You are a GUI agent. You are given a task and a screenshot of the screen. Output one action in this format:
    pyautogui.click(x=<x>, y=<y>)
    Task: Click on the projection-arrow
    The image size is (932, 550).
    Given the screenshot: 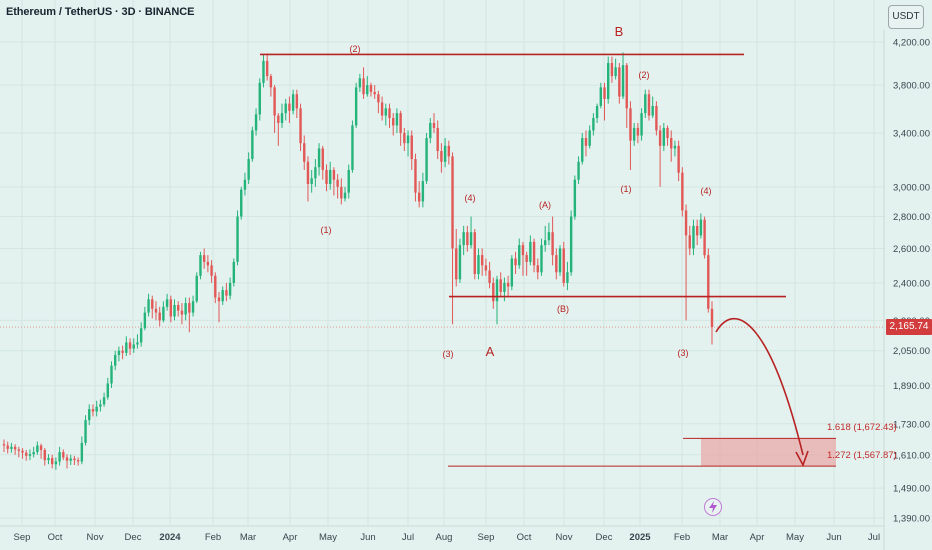 What is the action you would take?
    pyautogui.click(x=759, y=386)
    